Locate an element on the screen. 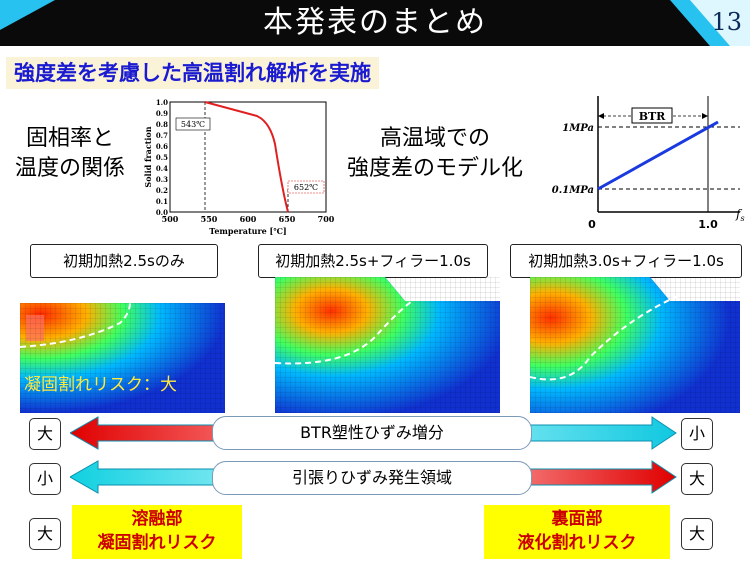 This screenshot has width=750, height=561. solid-label-line1: 固相率と is located at coordinates (69, 138).